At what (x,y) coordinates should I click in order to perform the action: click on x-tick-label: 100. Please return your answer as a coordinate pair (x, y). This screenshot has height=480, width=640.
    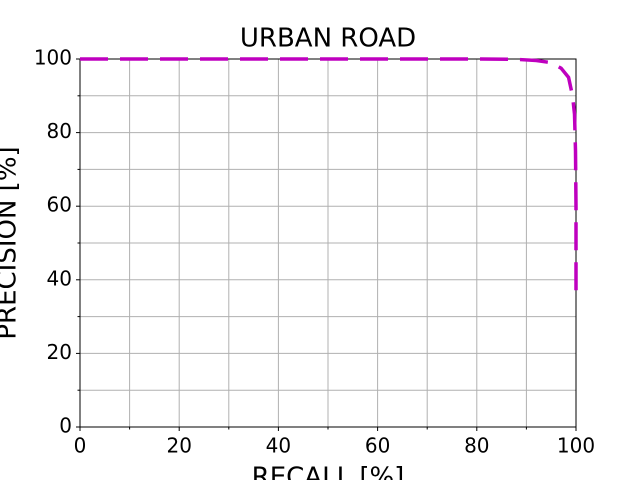
    Looking at the image, I should click on (576, 446).